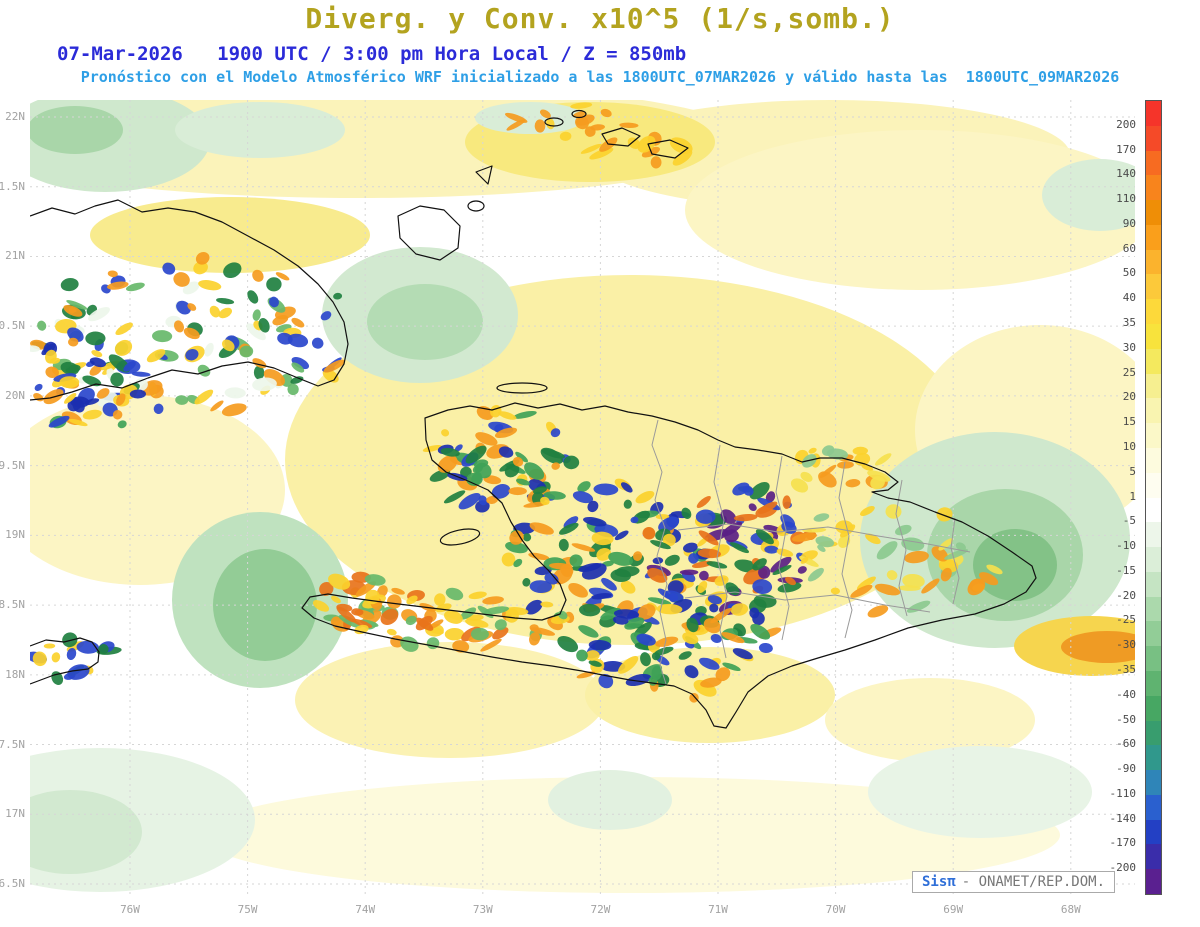  Describe the element at coordinates (429, 233) in the screenshot. I see `coastline-great-inagua` at that location.